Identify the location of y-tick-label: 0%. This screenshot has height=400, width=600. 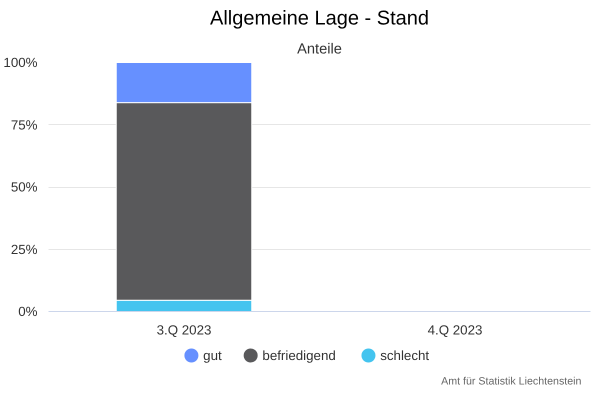
(28, 311).